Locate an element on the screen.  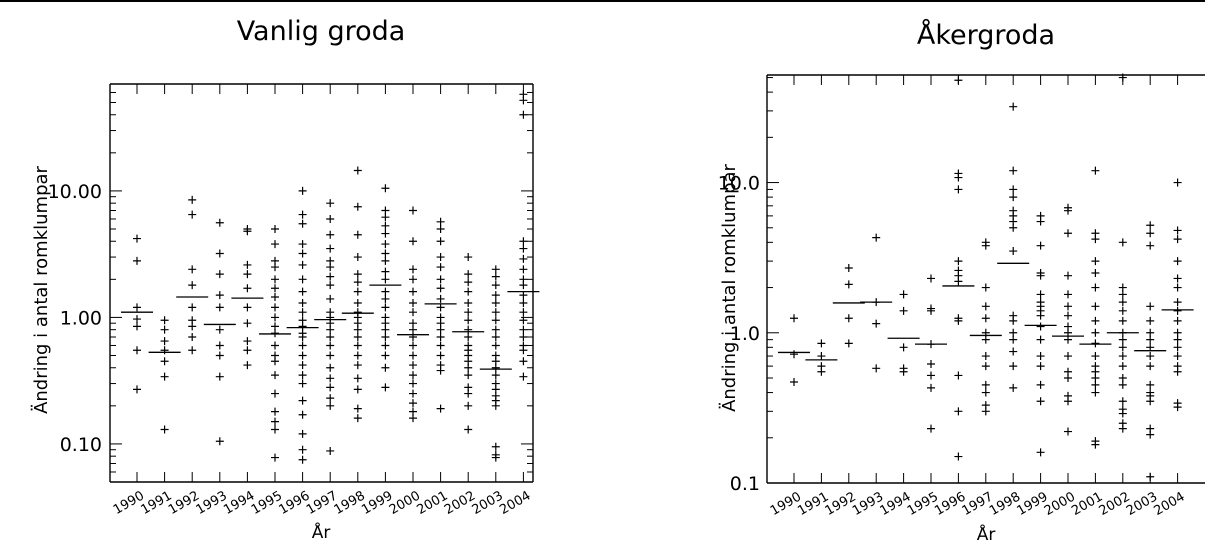
x-axis-label: År is located at coordinates (986, 533).